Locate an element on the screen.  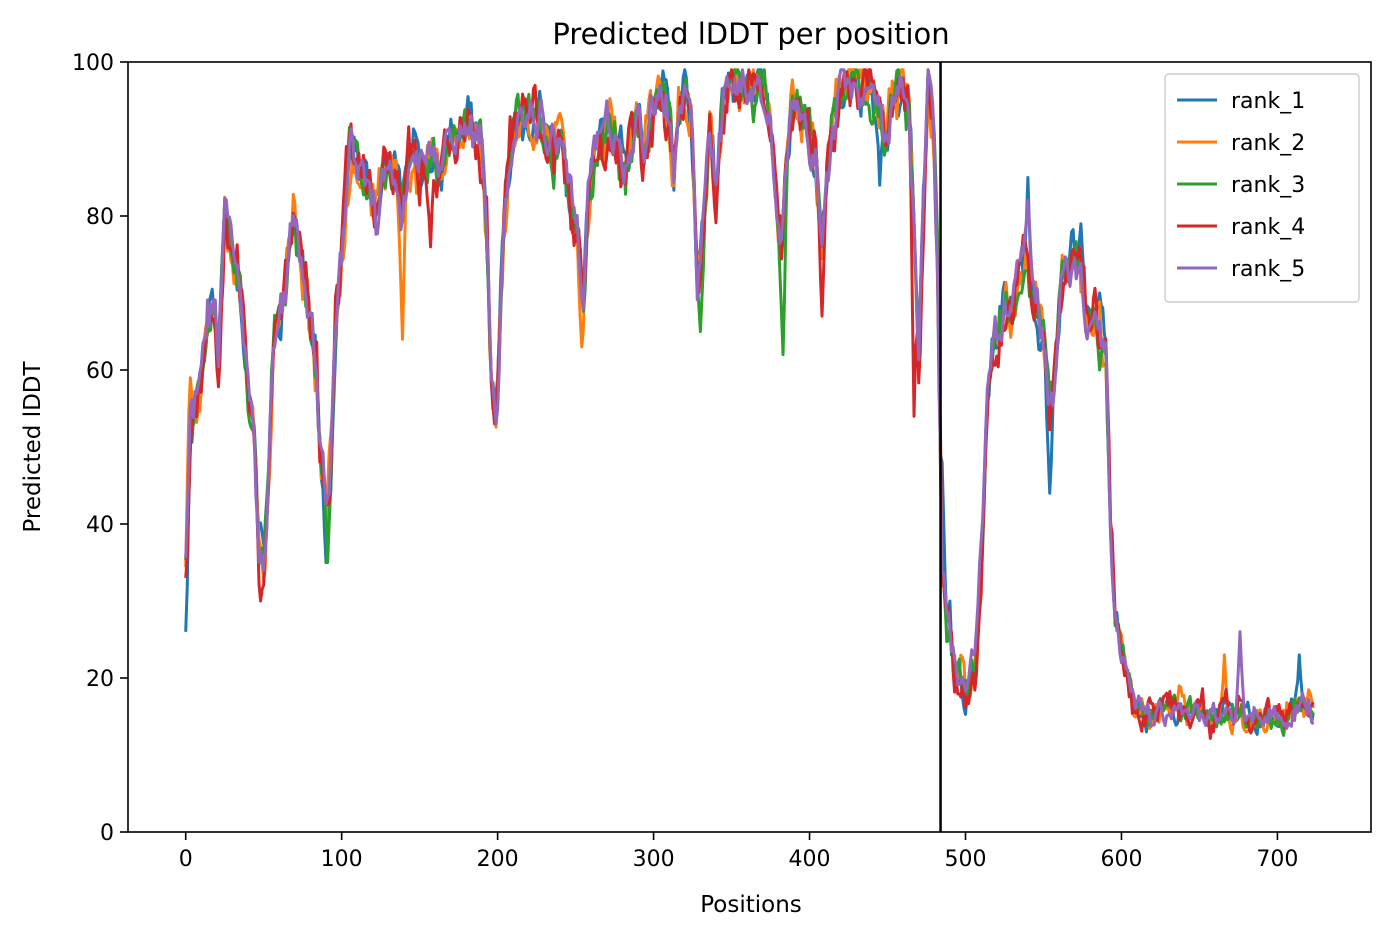
y-tick-label: 20 is located at coordinates (100, 679).